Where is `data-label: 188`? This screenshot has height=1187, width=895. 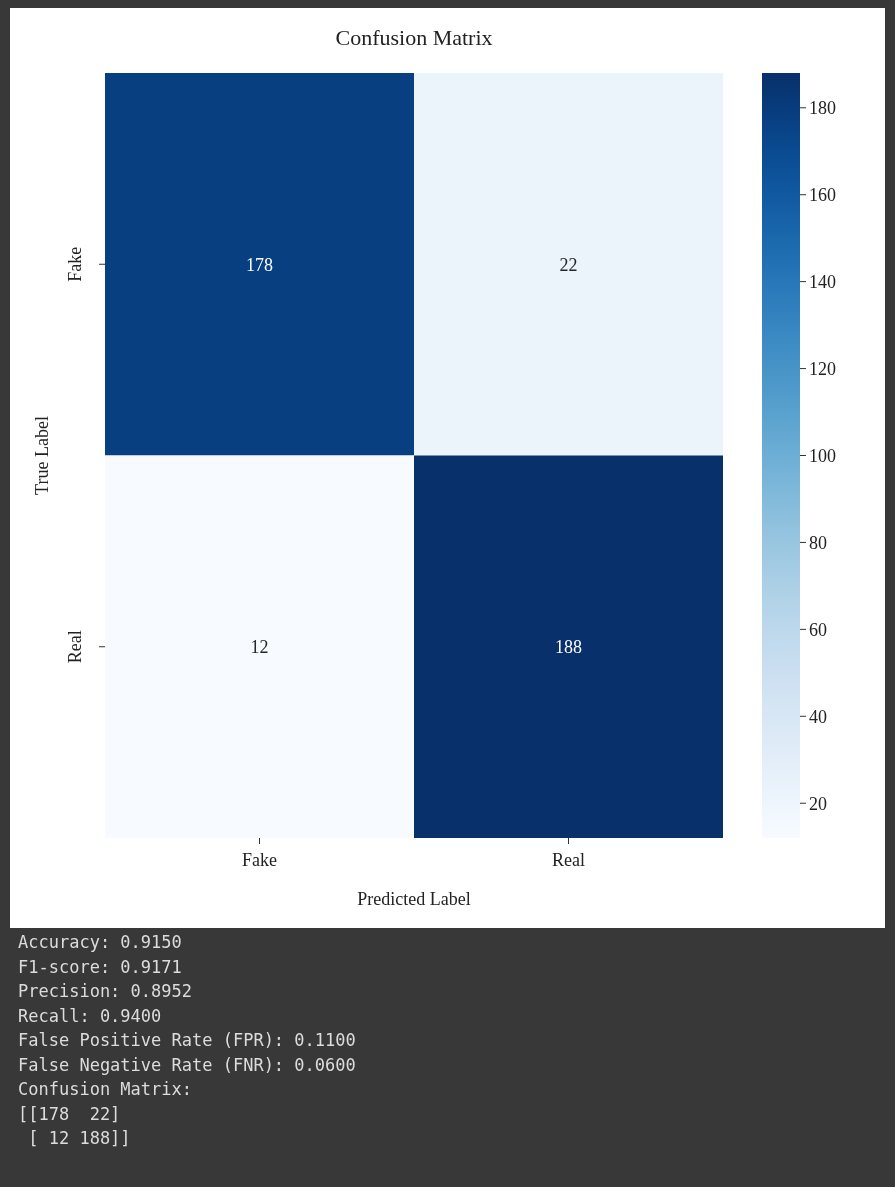 data-label: 188 is located at coordinates (568, 647).